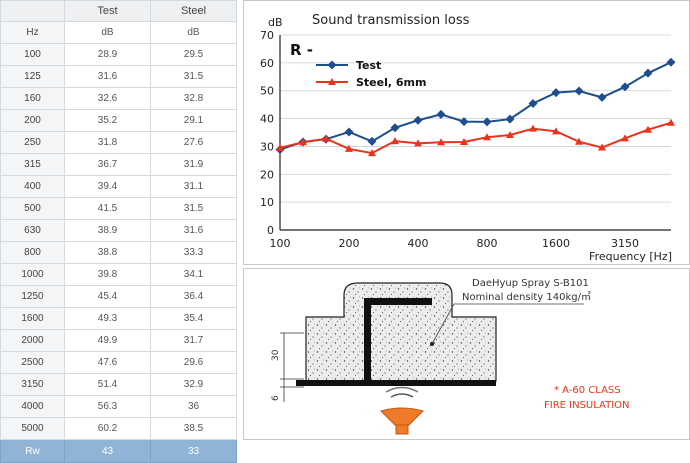 This screenshot has height=463, width=690. I want to click on hz-cell: 800, so click(32, 252).